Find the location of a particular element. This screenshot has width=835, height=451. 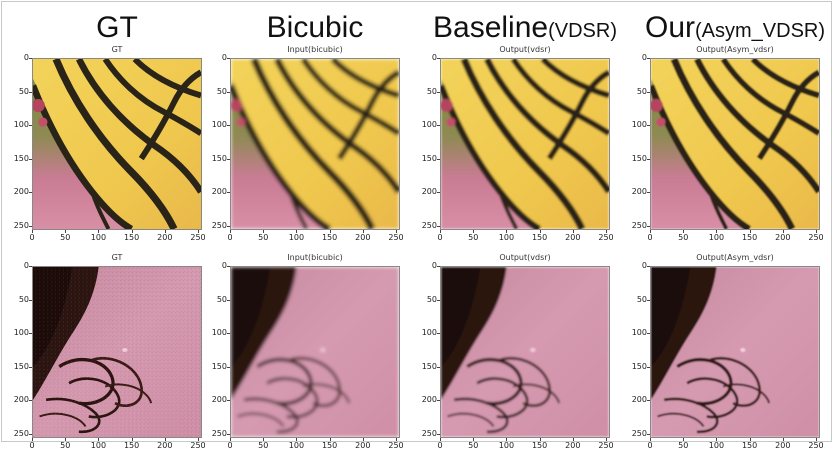

panel-title: Output(vdsr) is located at coordinates (525, 257).